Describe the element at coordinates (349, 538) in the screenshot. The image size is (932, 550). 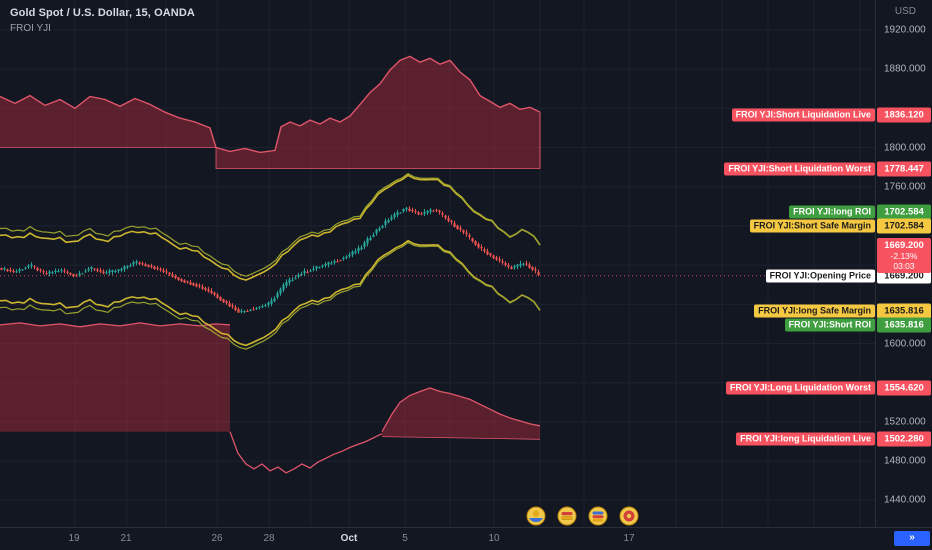
I see `time-tick: Oct` at that location.